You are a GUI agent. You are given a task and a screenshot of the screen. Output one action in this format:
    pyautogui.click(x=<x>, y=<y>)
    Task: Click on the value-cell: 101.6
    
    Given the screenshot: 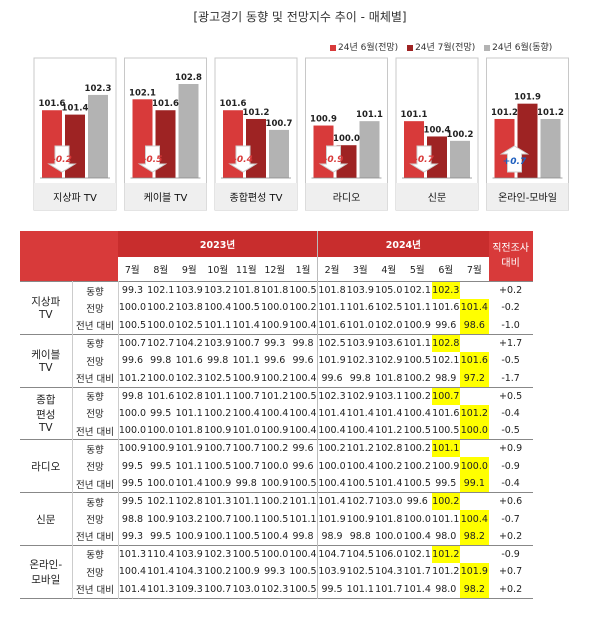 What is the action you would take?
    pyautogui.click(x=446, y=308)
    